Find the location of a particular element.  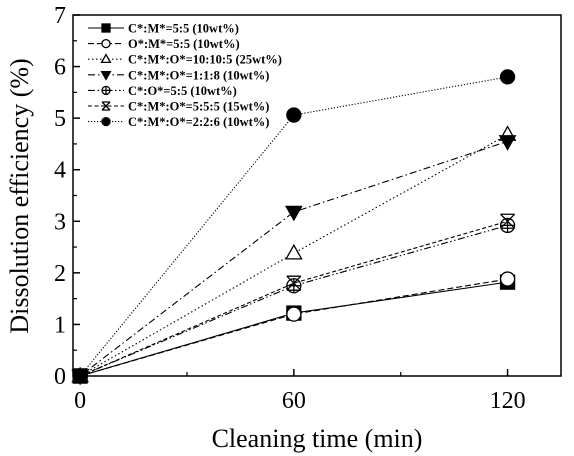

legend-item: C*:M*:O*=5:5:5 (15wt%) is located at coordinates (178, 107).